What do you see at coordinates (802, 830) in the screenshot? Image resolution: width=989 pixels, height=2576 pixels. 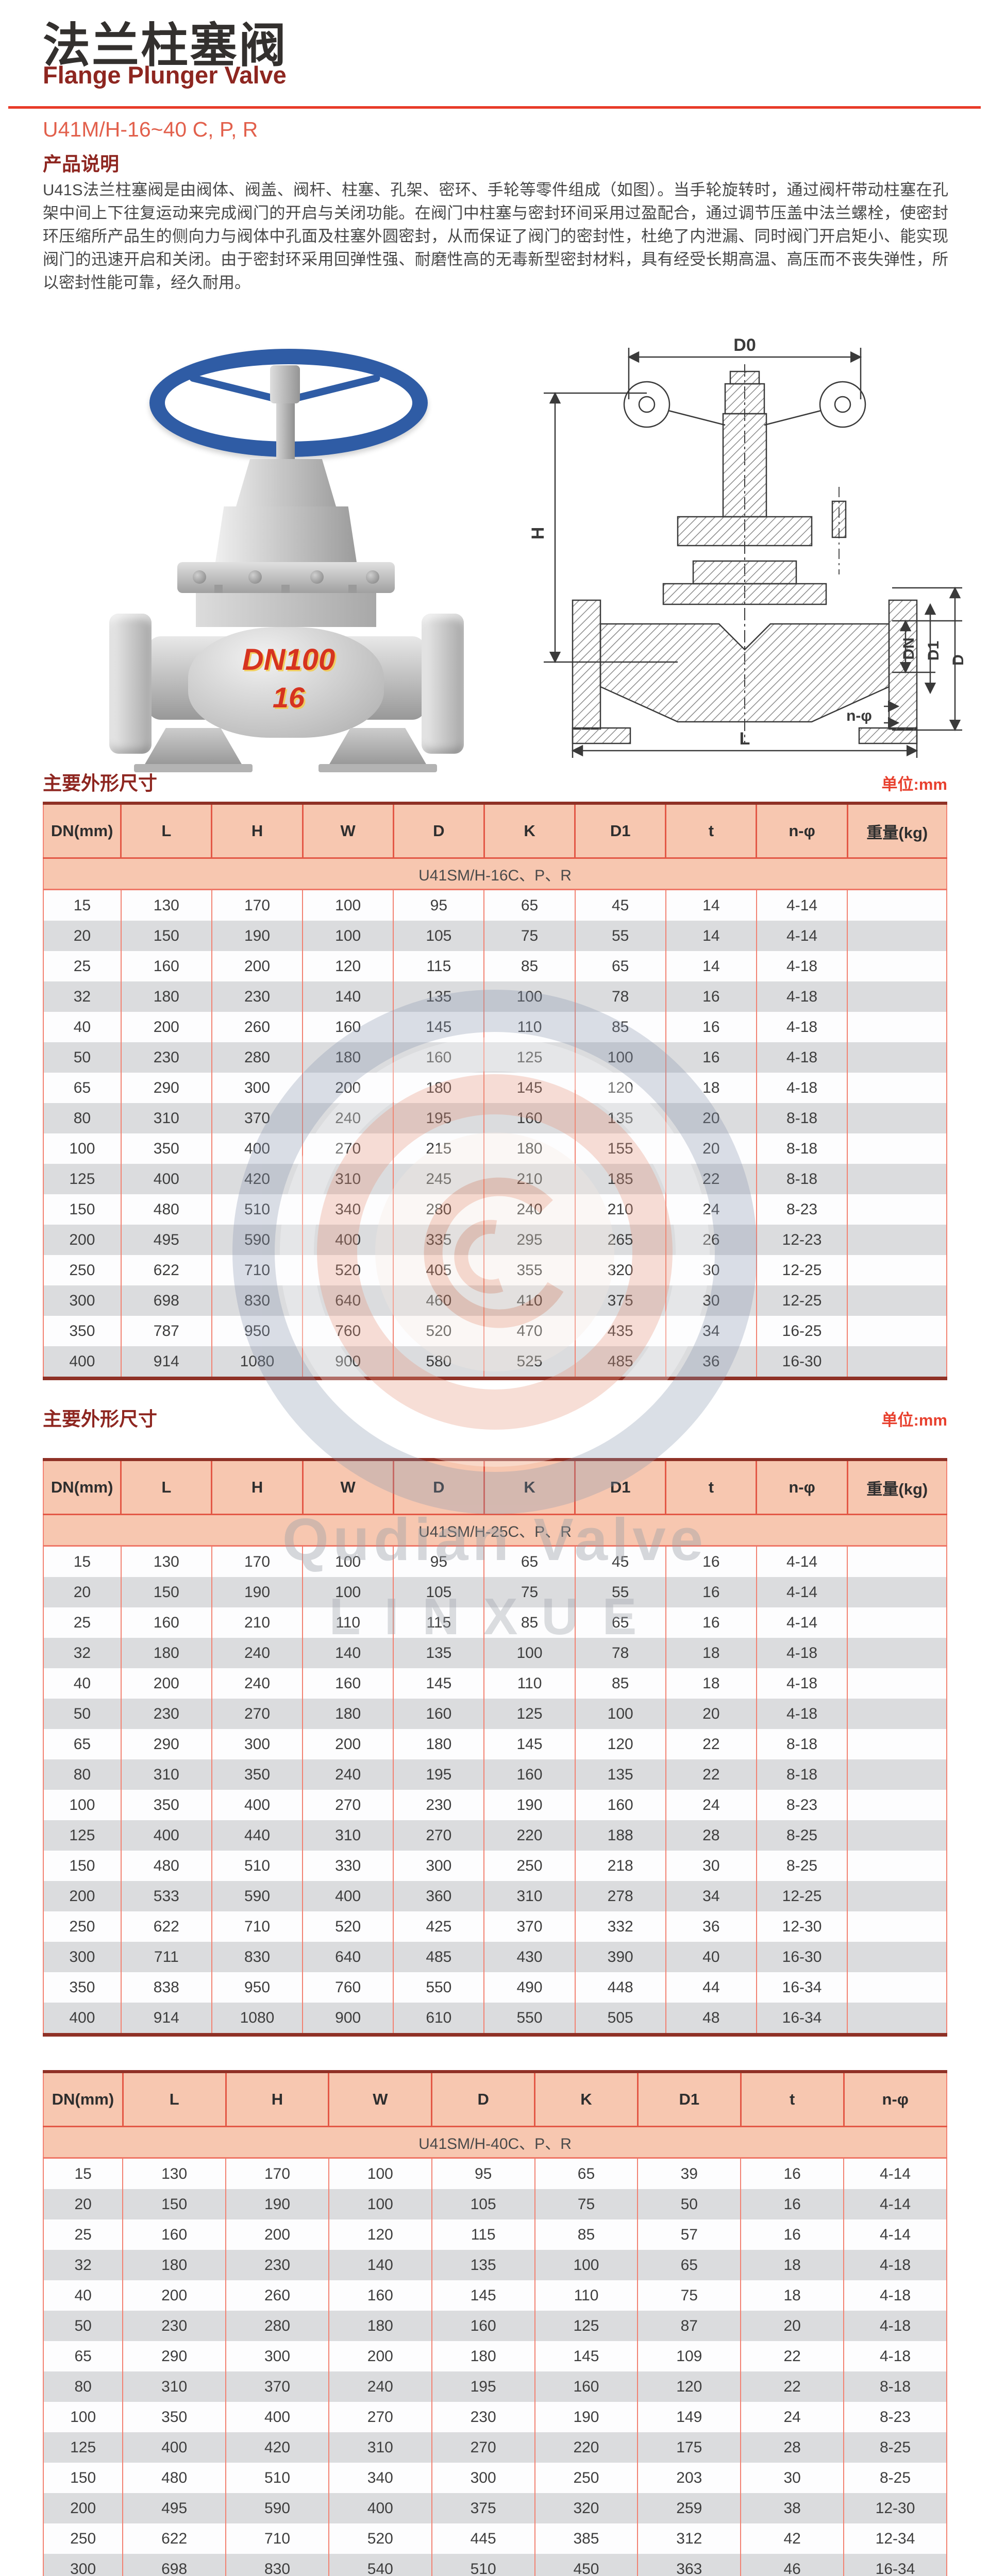 I see `column-header-8: n-φ` at bounding box center [802, 830].